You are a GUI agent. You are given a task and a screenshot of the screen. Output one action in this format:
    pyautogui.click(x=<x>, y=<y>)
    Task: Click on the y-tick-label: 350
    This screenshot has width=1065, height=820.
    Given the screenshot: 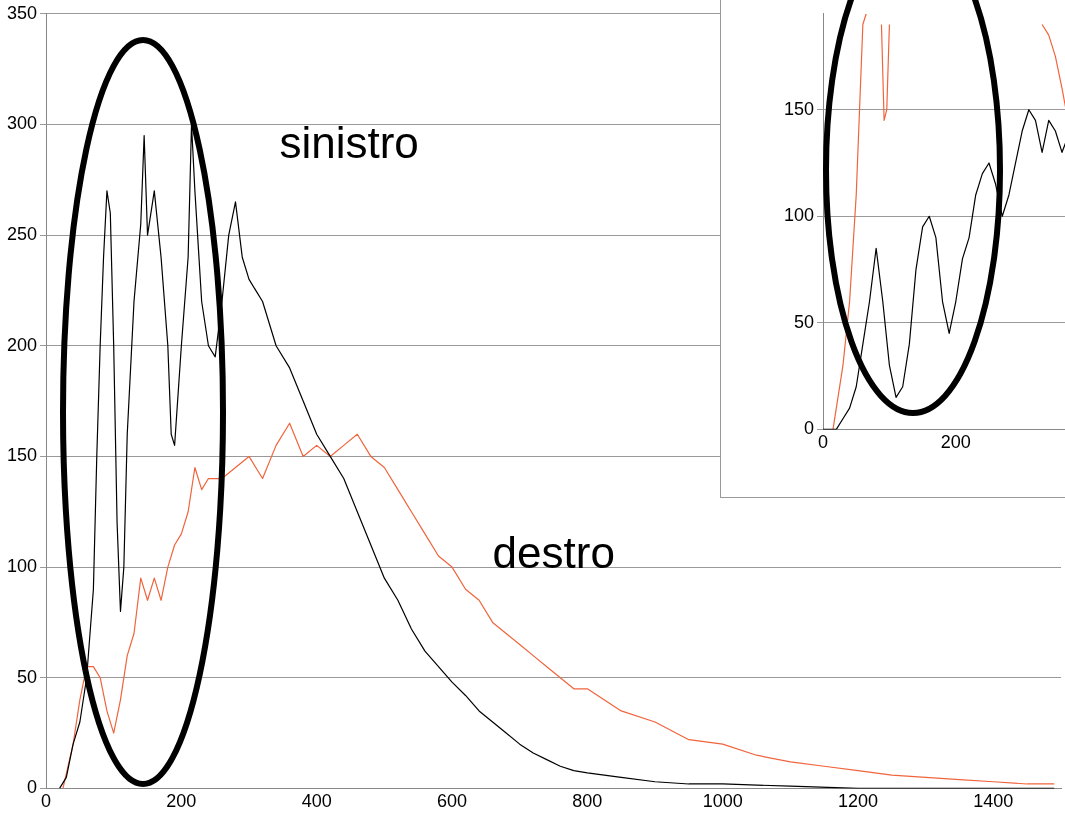 What is the action you would take?
    pyautogui.click(x=22, y=12)
    